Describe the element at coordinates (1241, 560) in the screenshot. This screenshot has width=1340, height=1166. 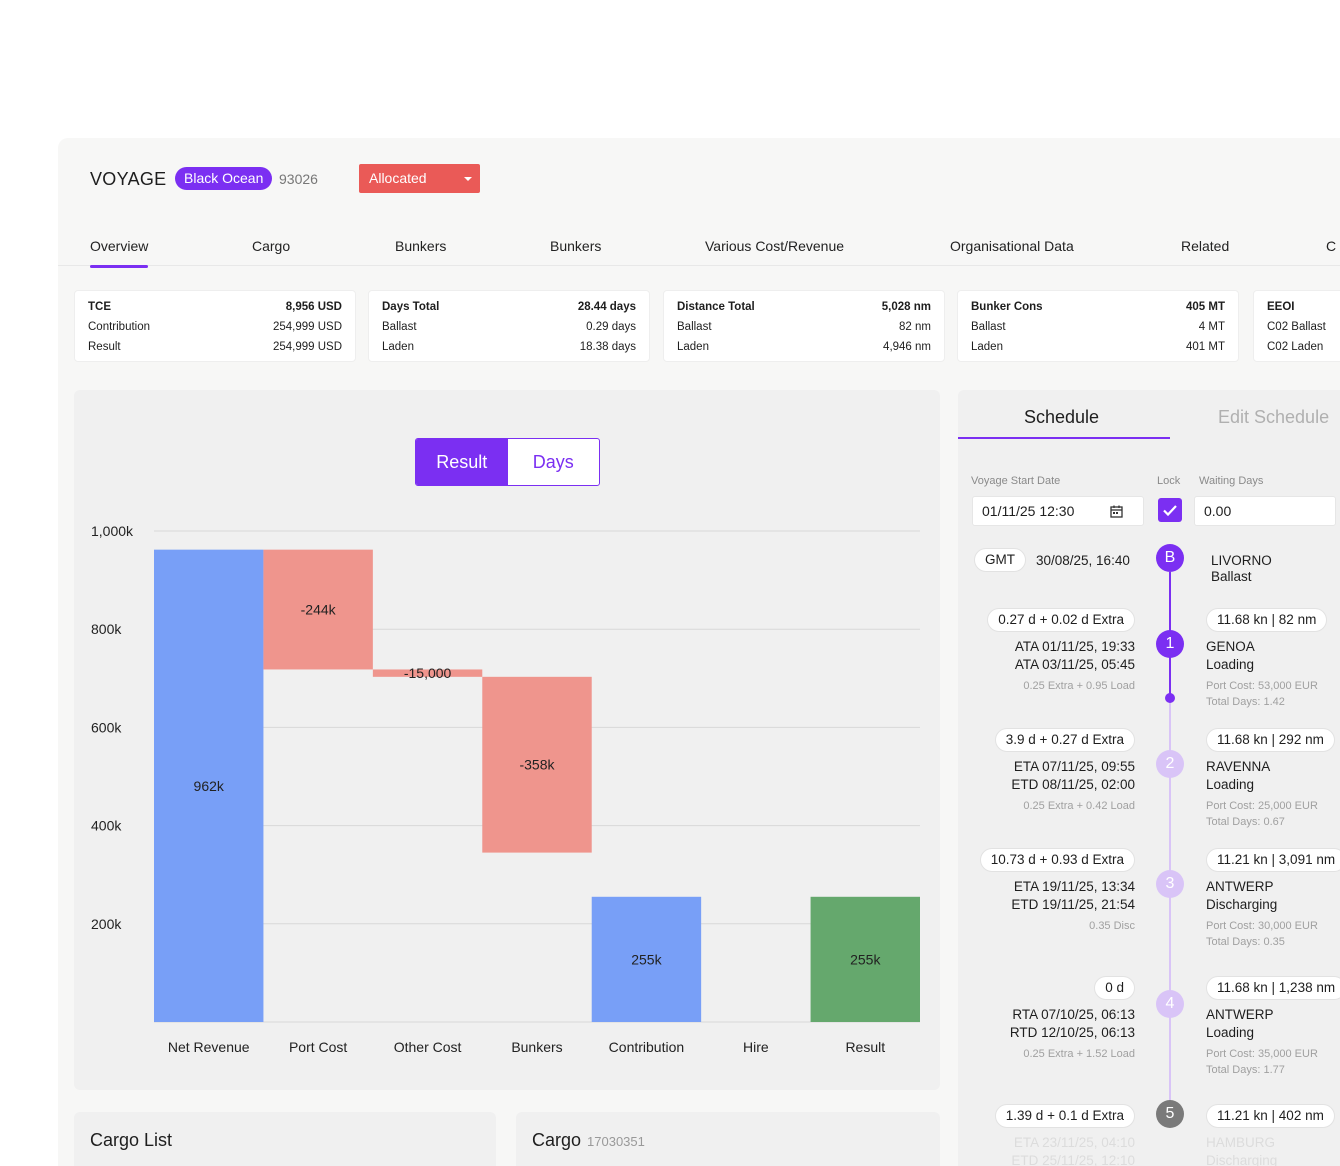
I see `port-name: LIVORNO` at that location.